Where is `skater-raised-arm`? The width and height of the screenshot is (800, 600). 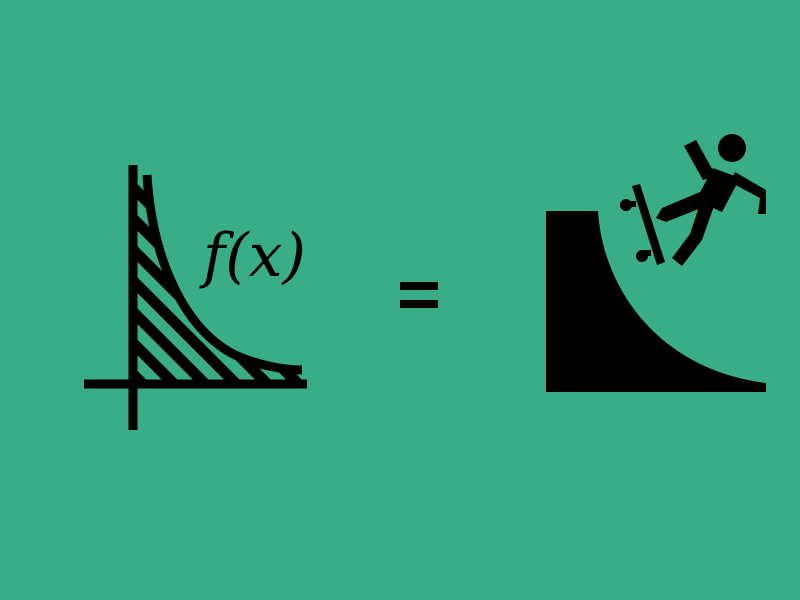 skater-raised-arm is located at coordinates (700, 160).